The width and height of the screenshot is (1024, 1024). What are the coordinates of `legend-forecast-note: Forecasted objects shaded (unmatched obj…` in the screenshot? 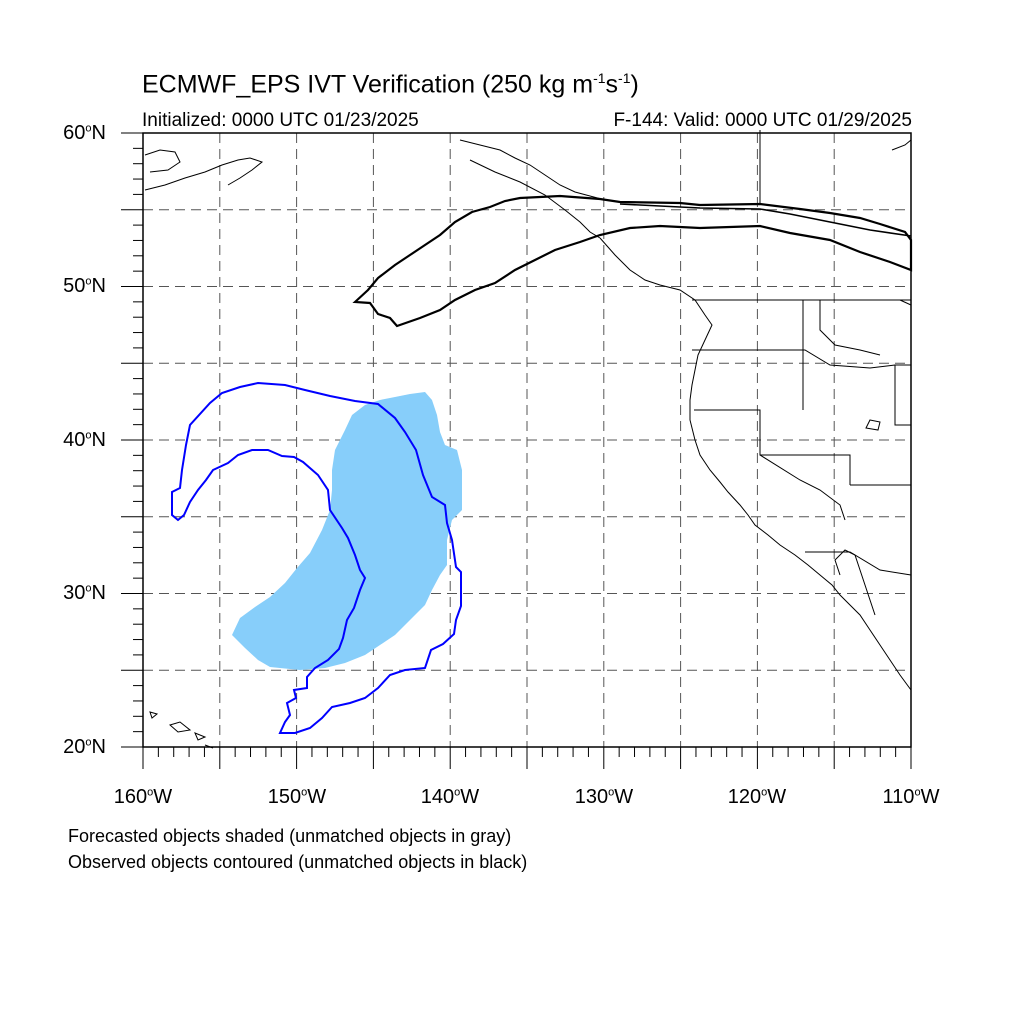 It's located at (290, 836).